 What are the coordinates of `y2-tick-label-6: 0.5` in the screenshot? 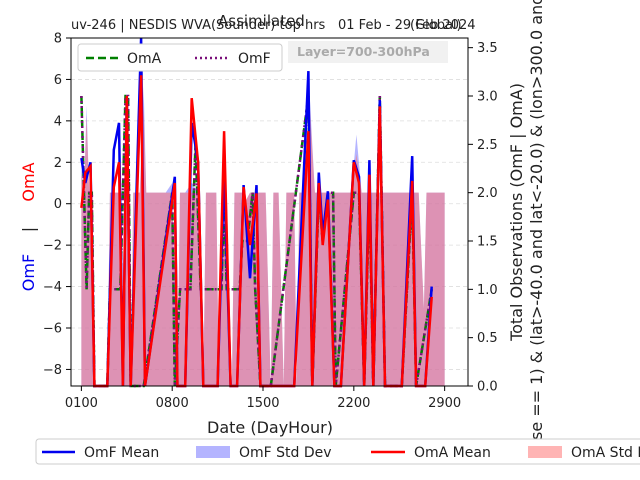 It's located at (487, 338).